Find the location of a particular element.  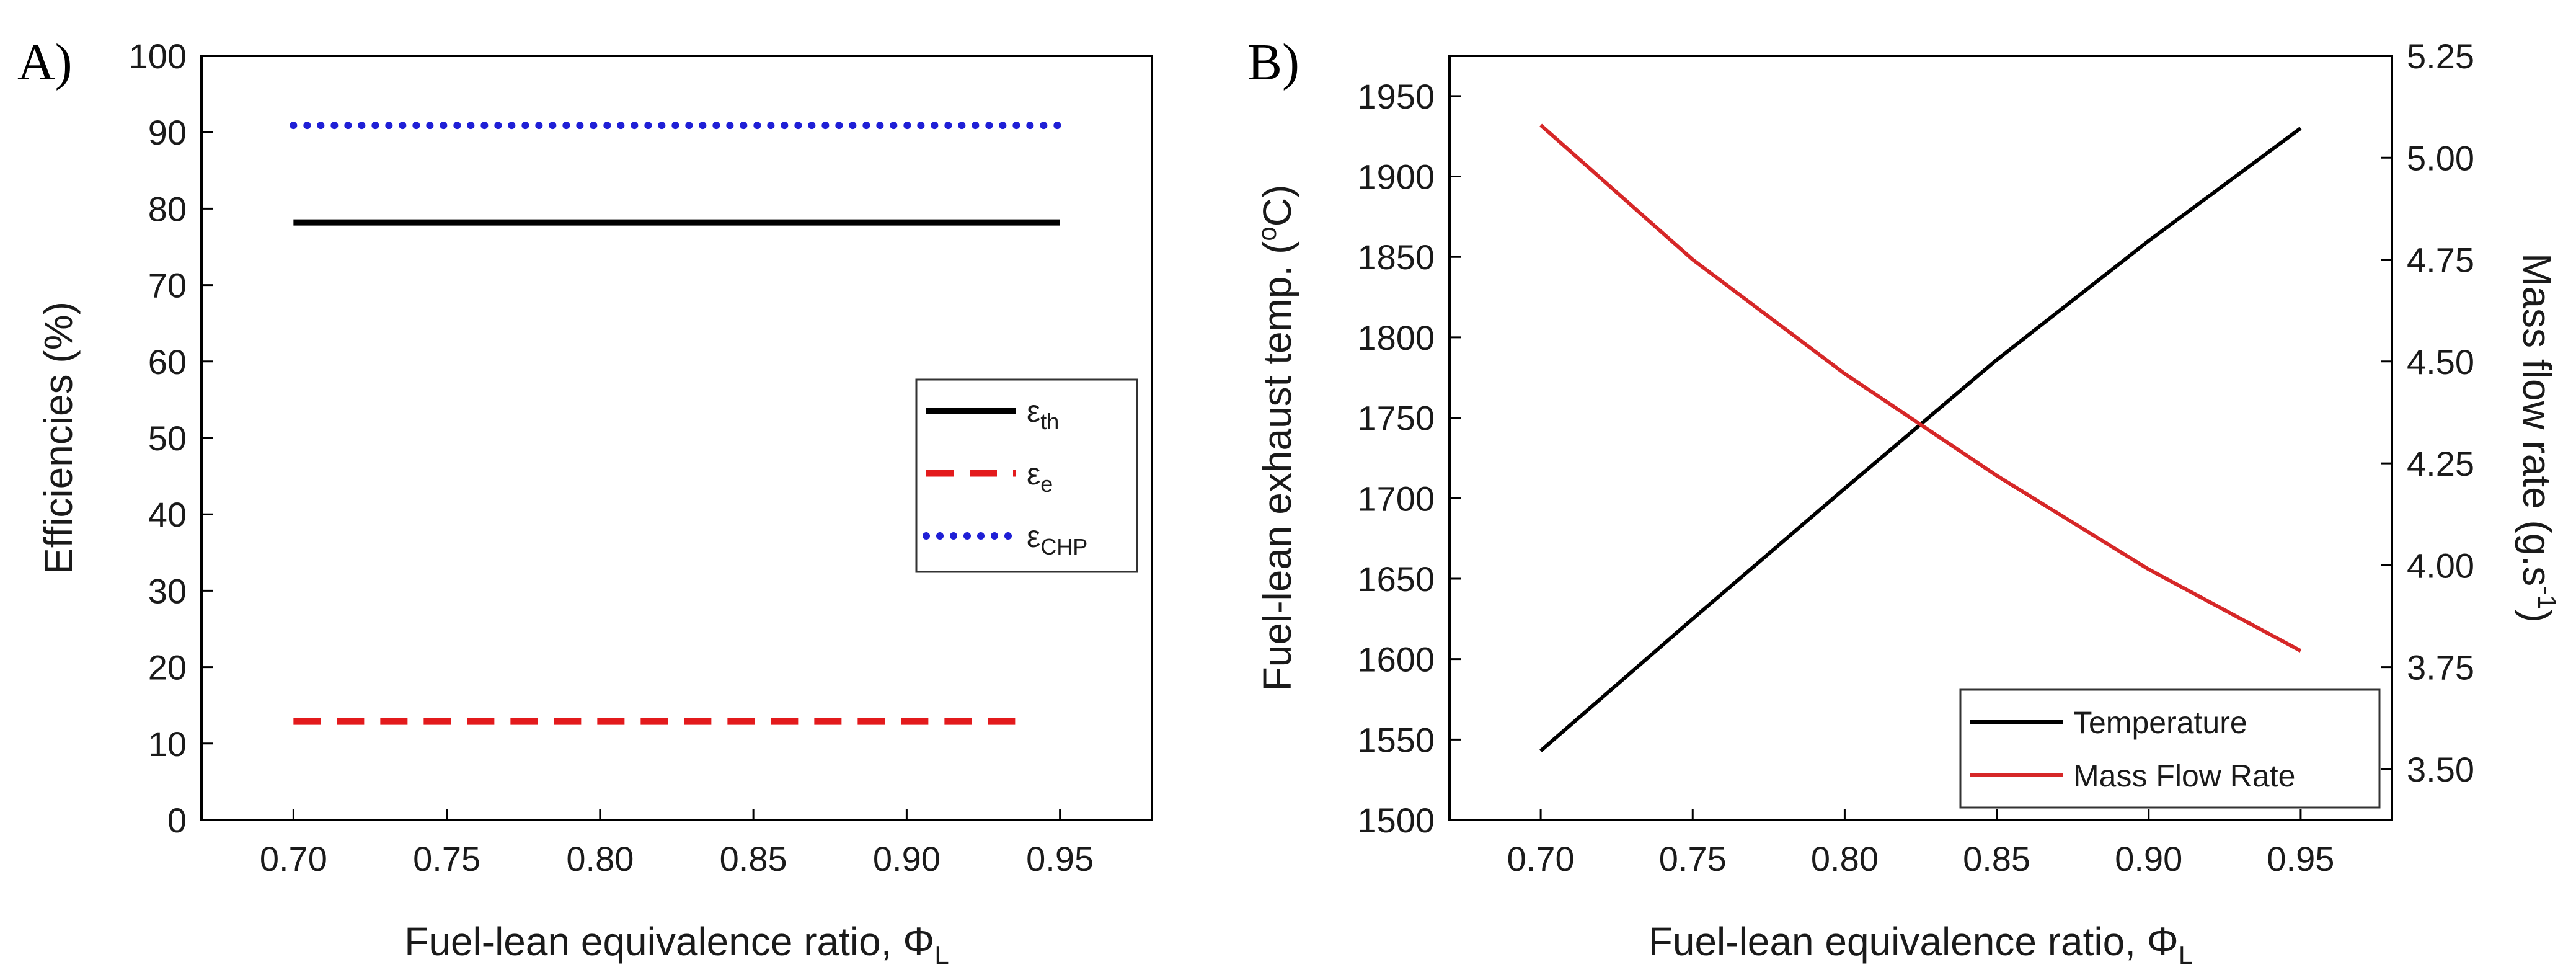

y-axis-label-sup-b: o is located at coordinates (1266, 233).